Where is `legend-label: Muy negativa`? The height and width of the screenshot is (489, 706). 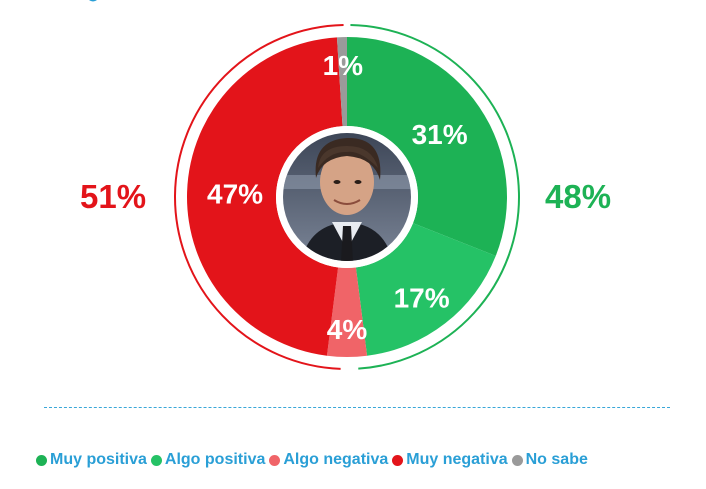 legend-label: Muy negativa is located at coordinates (457, 459).